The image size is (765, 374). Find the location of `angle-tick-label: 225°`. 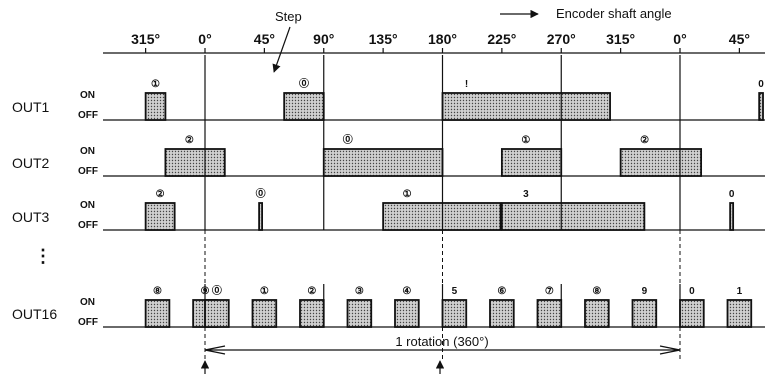

angle-tick-label: 225° is located at coordinates (501, 39).